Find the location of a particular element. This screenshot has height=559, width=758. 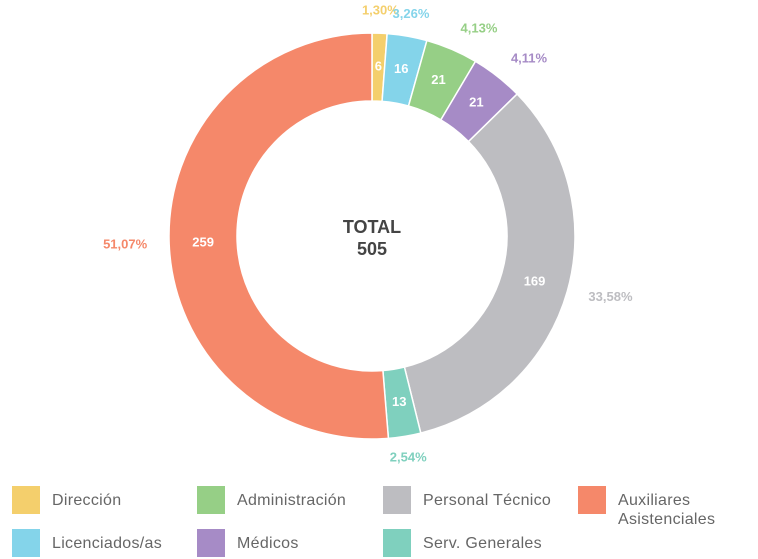

legend-item: Serv. Generales is located at coordinates (462, 543).